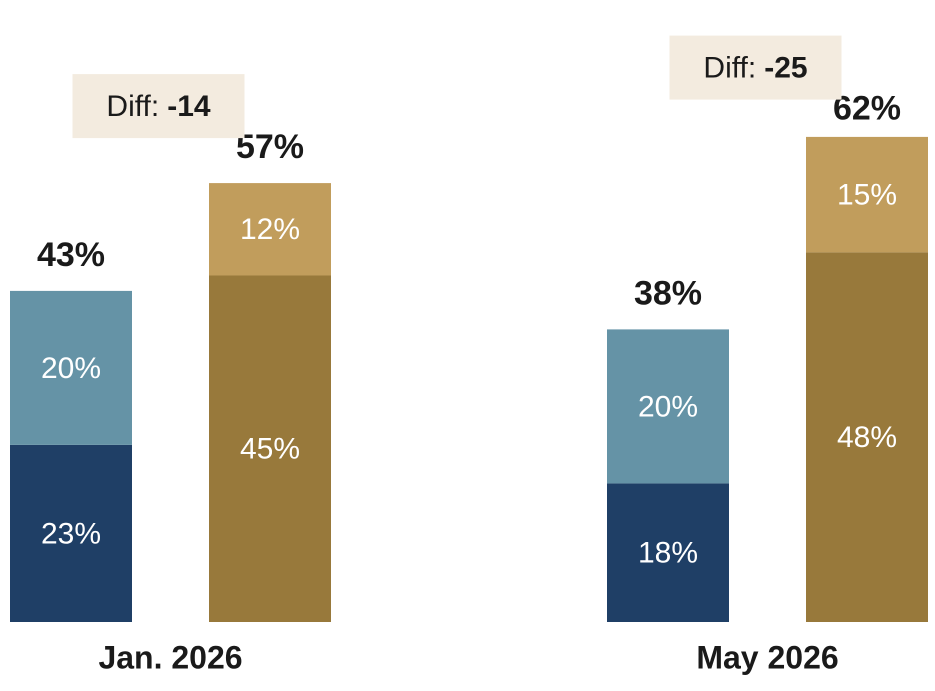  I want to click on segment-label: 45%, so click(270, 449).